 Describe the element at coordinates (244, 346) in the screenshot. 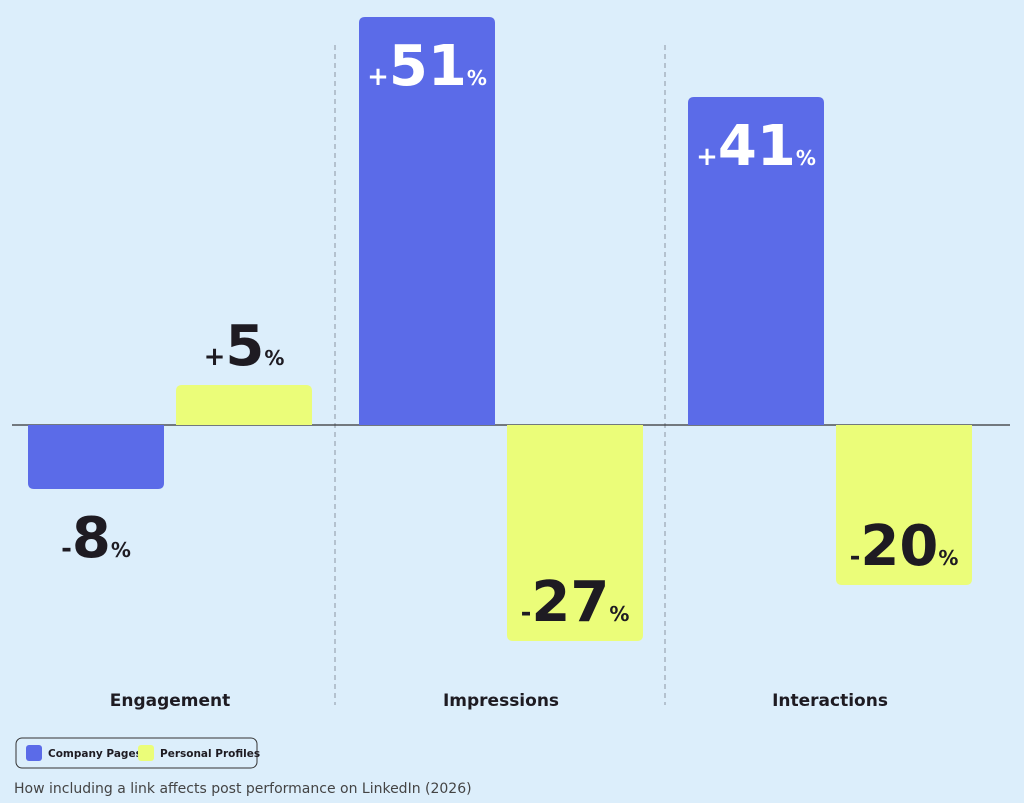

I see `value-label: +5%` at that location.